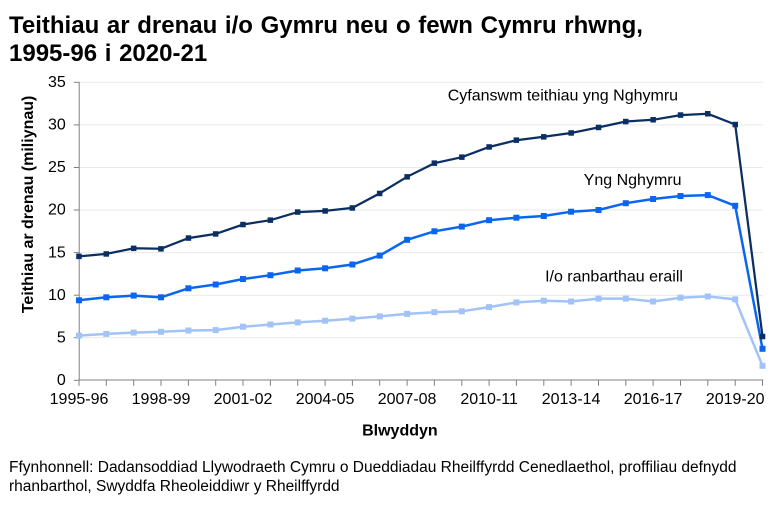  Describe the element at coordinates (57, 252) in the screenshot. I see `svg-text: 15` at that location.